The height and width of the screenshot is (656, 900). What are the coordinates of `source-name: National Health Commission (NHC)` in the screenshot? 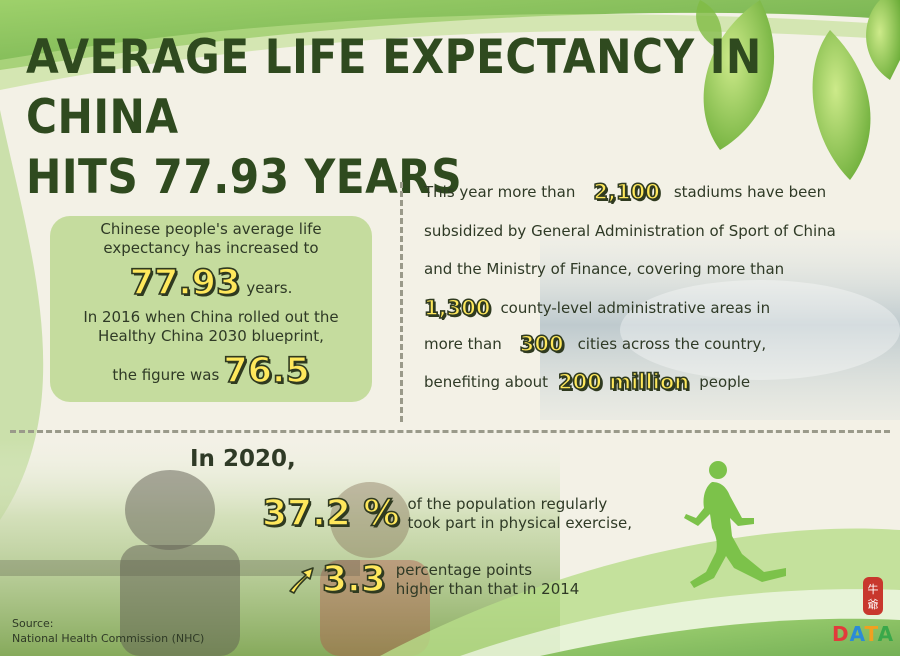 It's located at (108, 638).